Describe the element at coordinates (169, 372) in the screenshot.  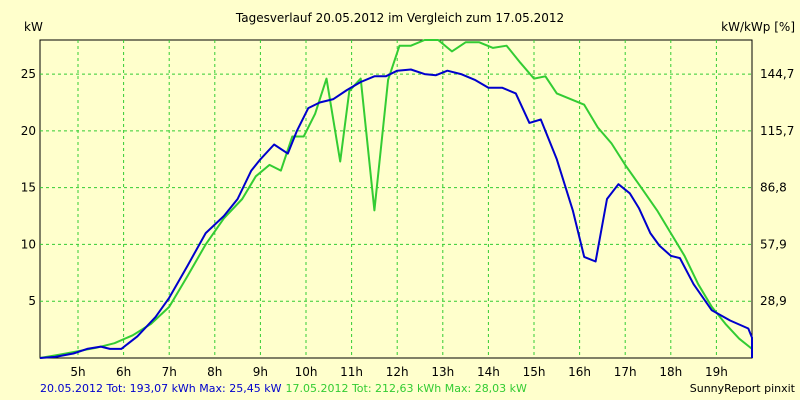
I see `x-tick-label: 7h` at that location.